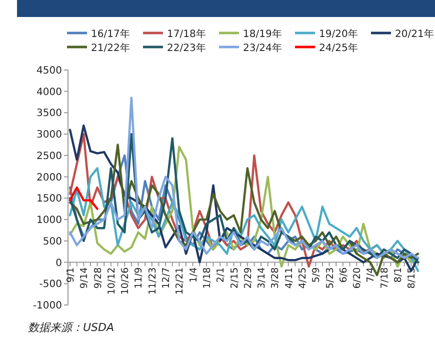  I want to click on y-tick-label: 3000, so click(49, 135).